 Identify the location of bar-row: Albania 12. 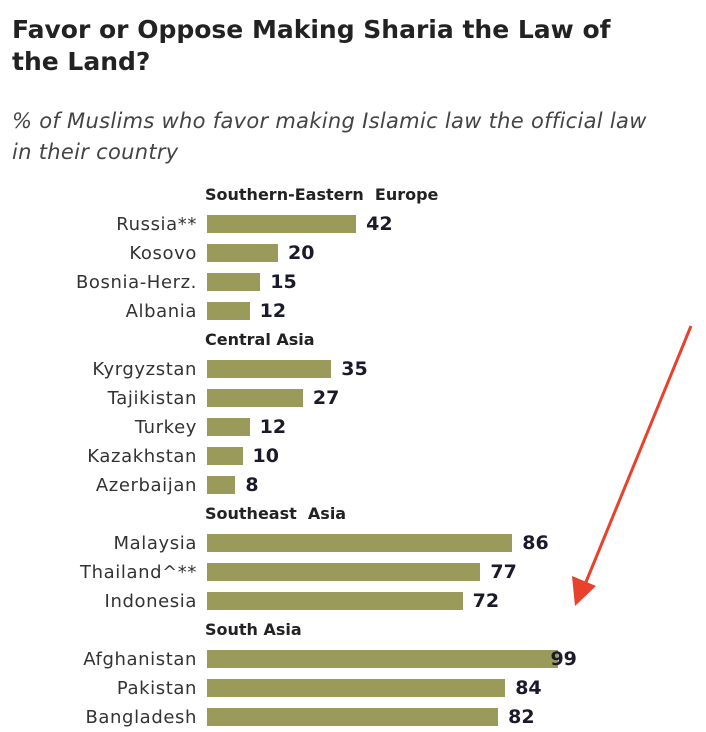
(353, 311).